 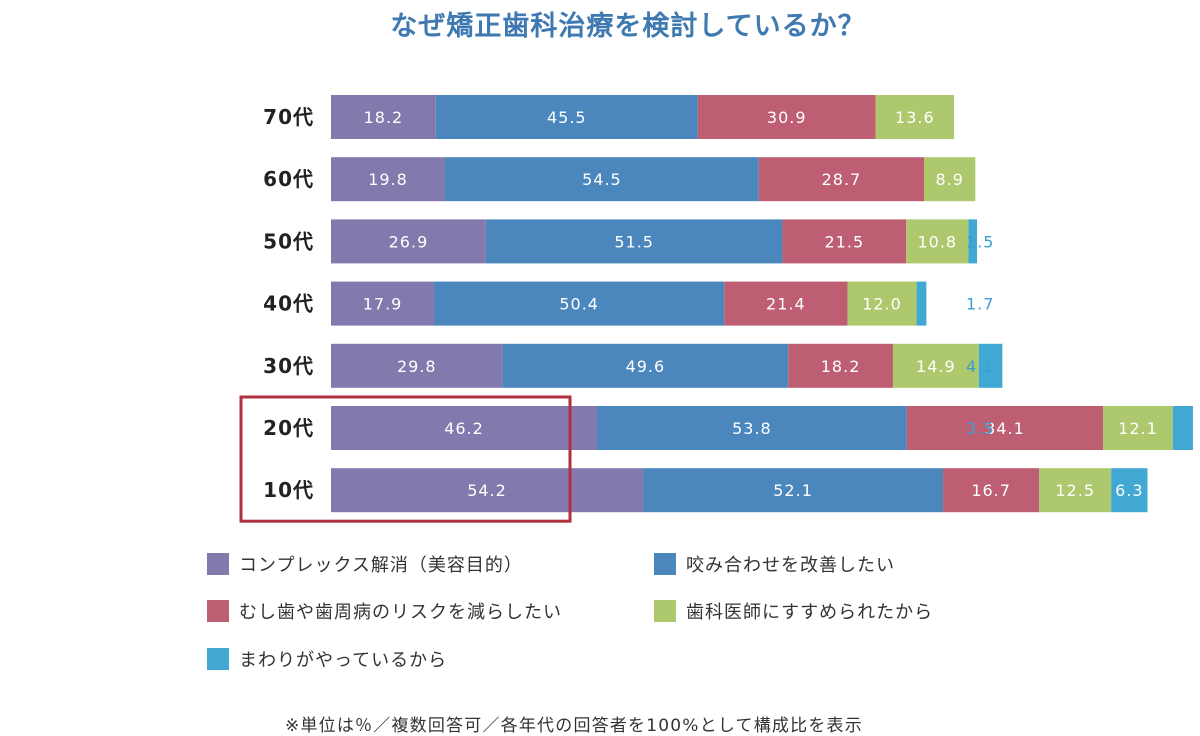 I want to click on data-label: 19.8, so click(x=388, y=179).